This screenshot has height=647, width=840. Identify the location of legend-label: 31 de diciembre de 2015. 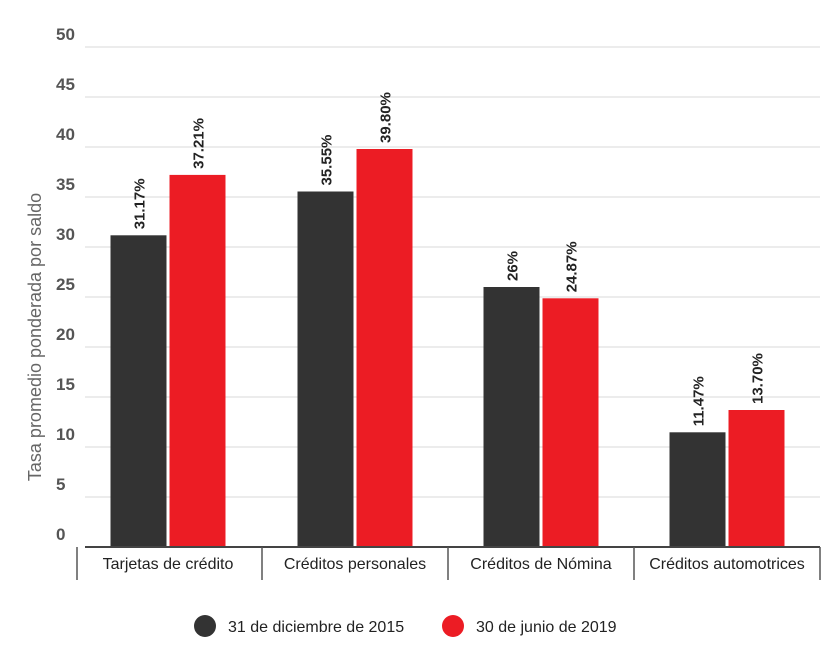
(316, 627).